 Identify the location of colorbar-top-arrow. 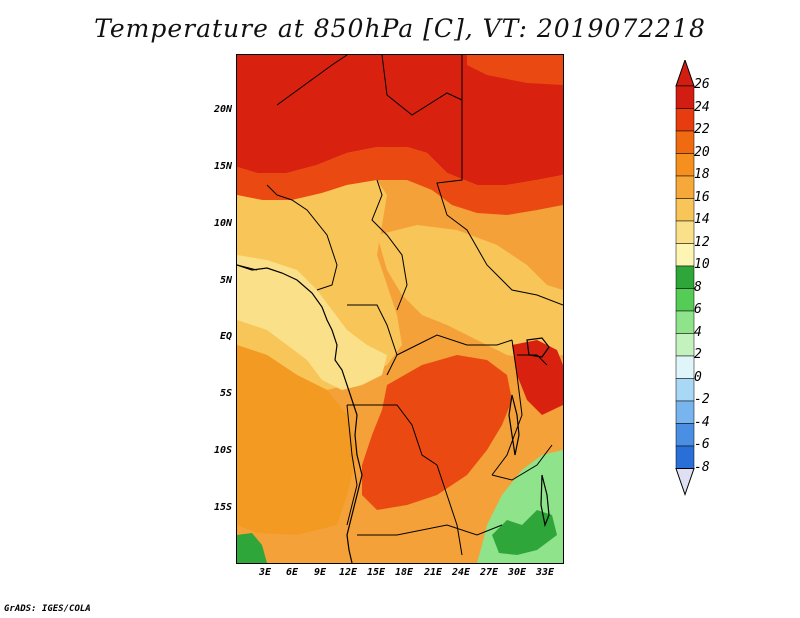
(685, 73).